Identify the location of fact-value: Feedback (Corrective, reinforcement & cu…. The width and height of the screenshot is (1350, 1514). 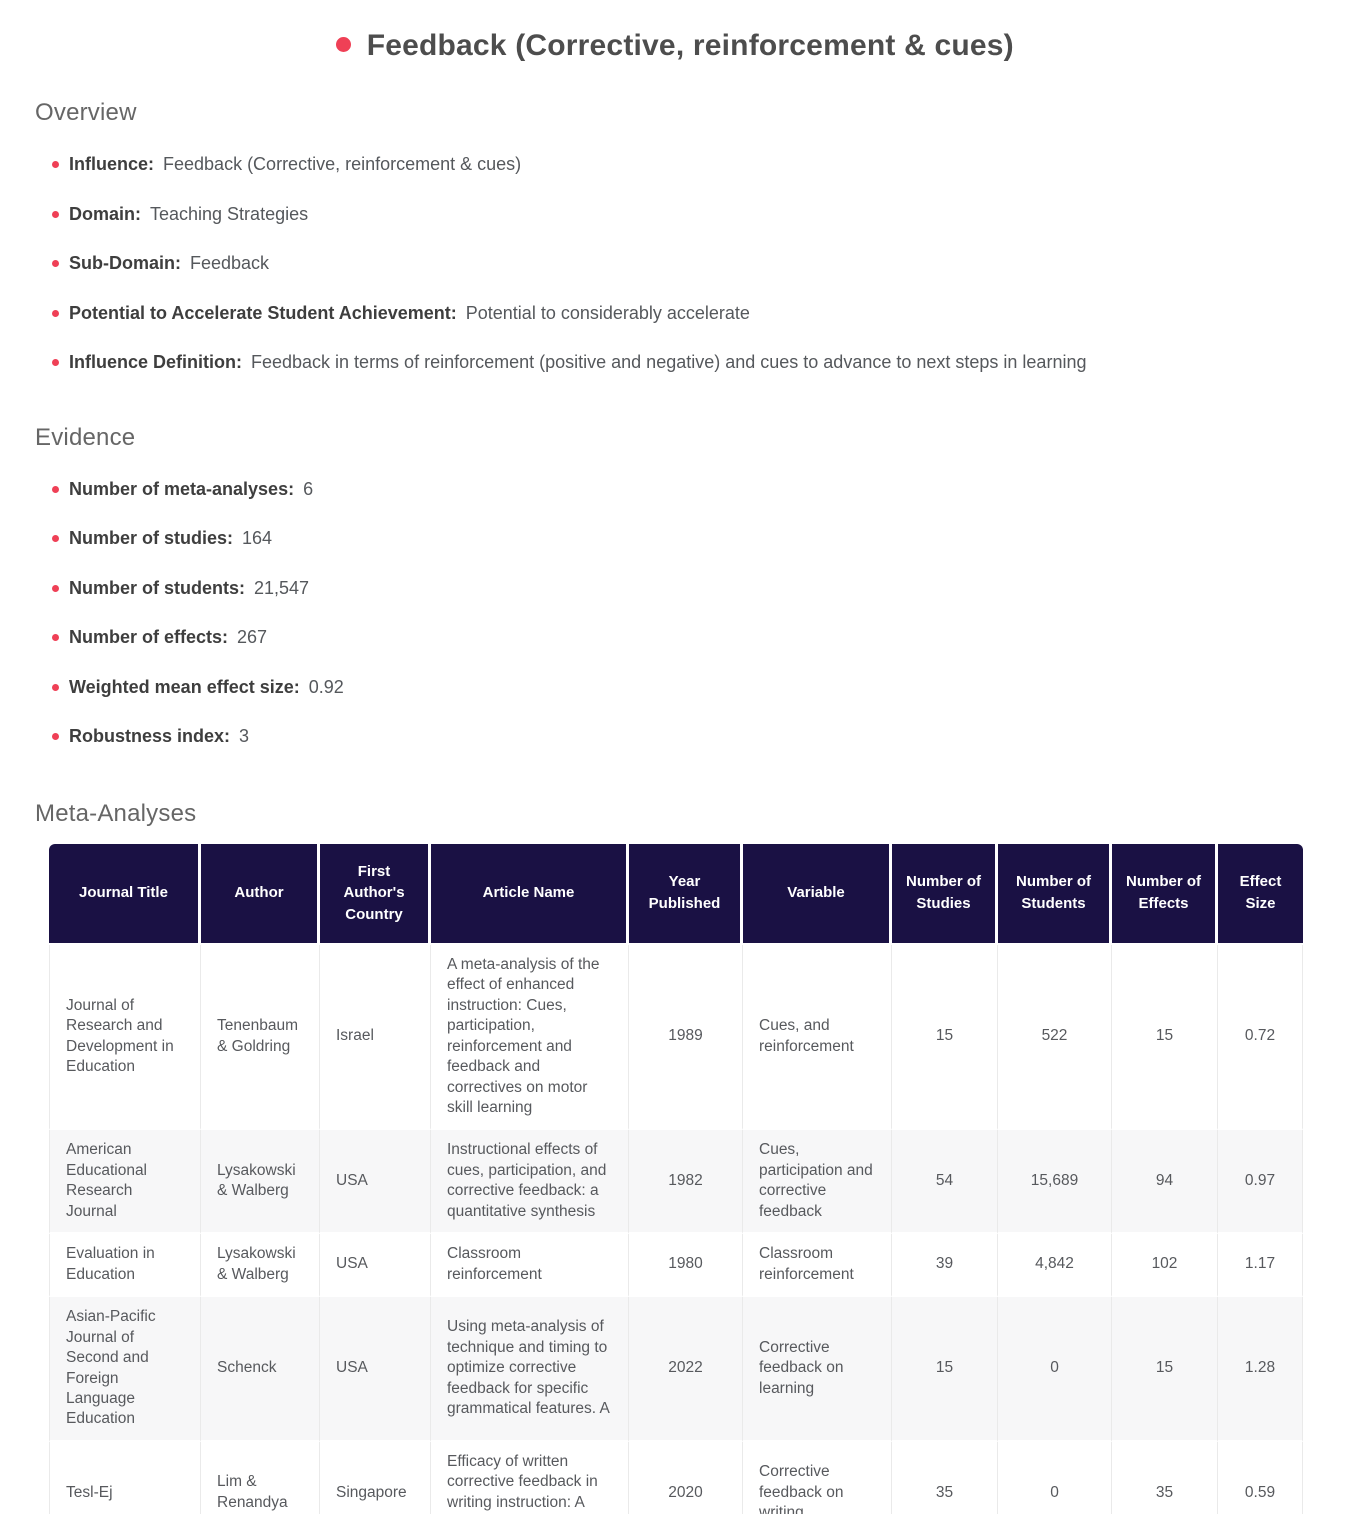
(342, 164).